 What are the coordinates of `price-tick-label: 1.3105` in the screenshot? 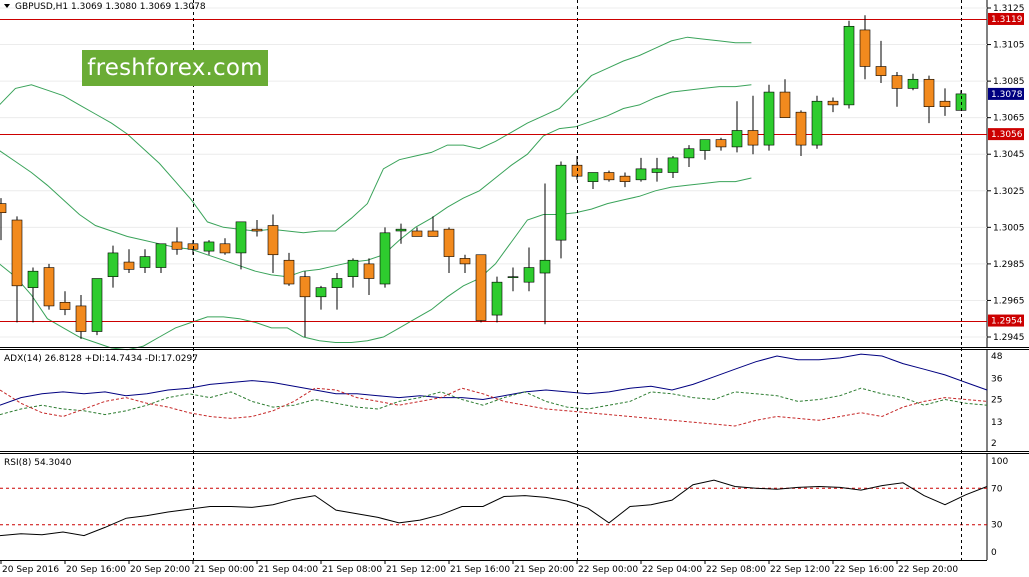 It's located at (1009, 46).